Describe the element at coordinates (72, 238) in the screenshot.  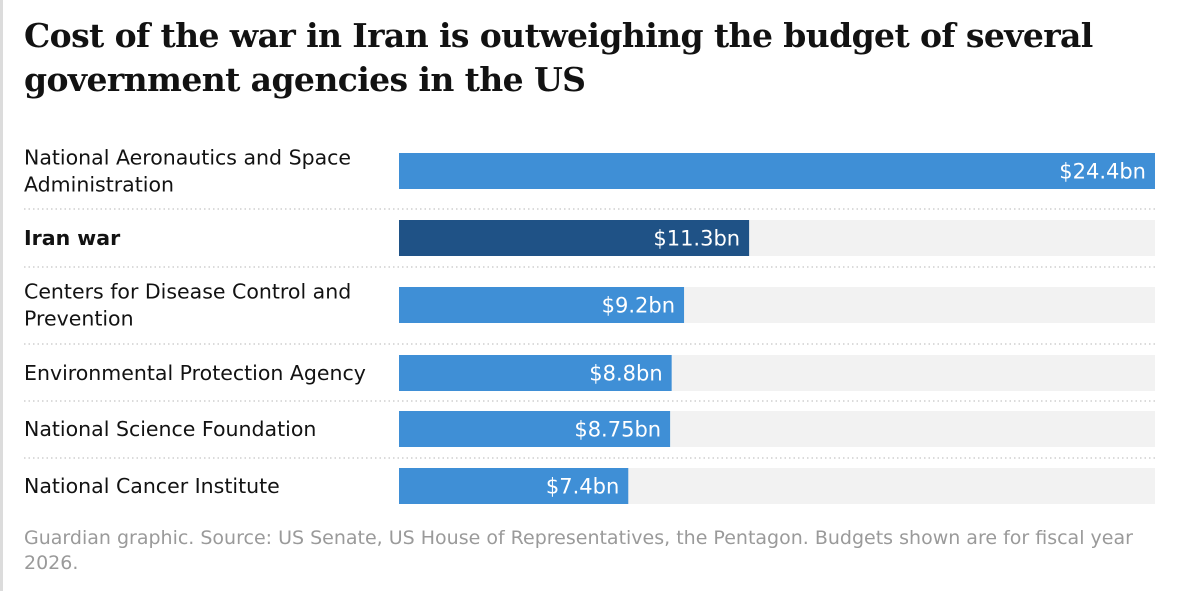
I see `category-label: Iran war` at that location.